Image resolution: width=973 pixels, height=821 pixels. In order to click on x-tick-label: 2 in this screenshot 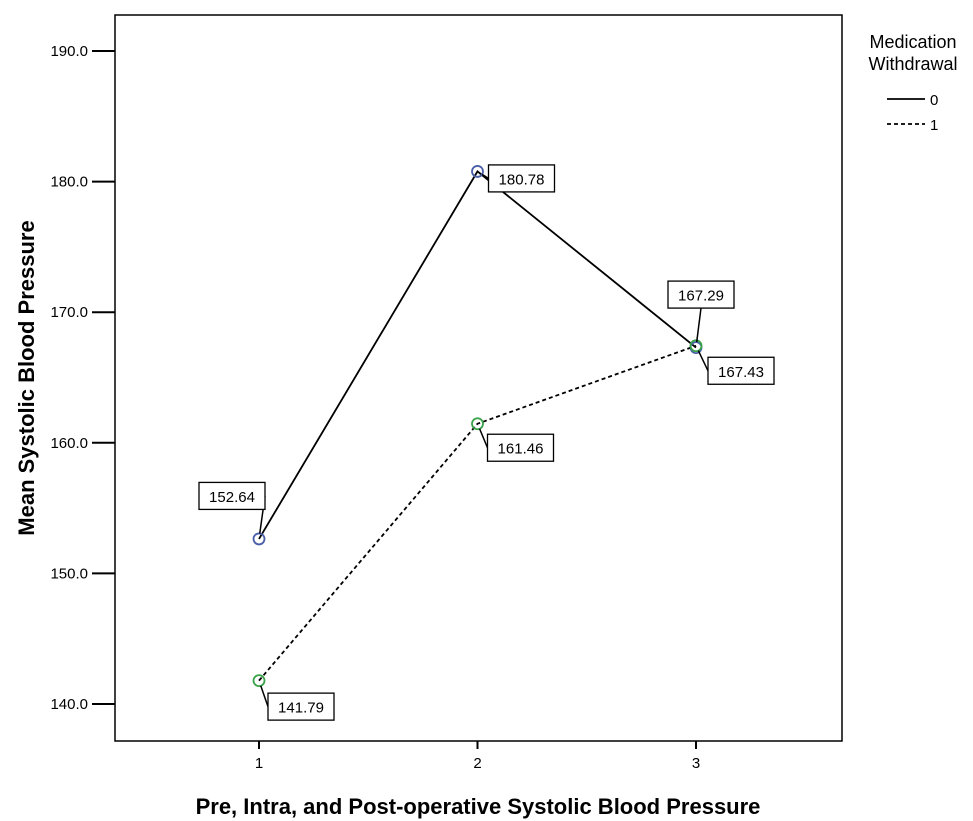, I will do `click(477, 763)`.